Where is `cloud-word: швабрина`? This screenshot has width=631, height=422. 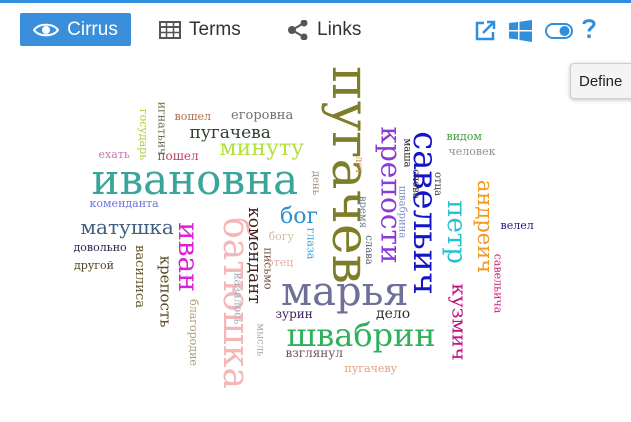 cloud-word: швабрина is located at coordinates (401, 212).